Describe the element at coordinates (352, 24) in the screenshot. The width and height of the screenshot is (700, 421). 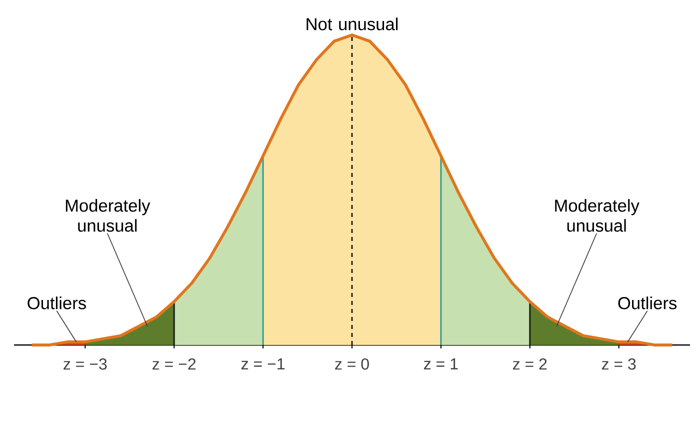
I see `annotation: Not unusual` at that location.